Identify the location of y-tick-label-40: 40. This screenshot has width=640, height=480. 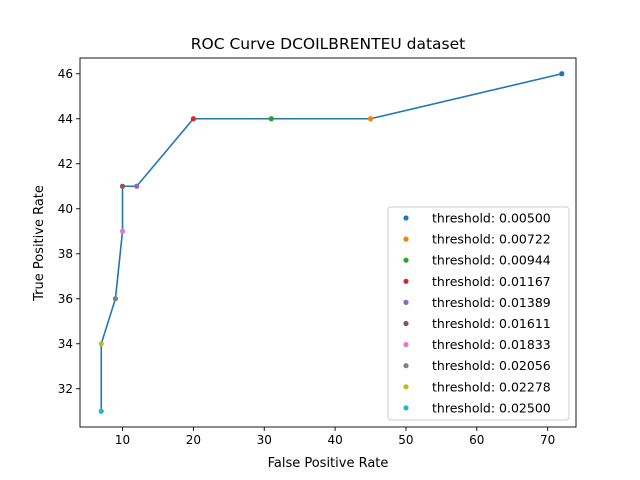
(65, 209).